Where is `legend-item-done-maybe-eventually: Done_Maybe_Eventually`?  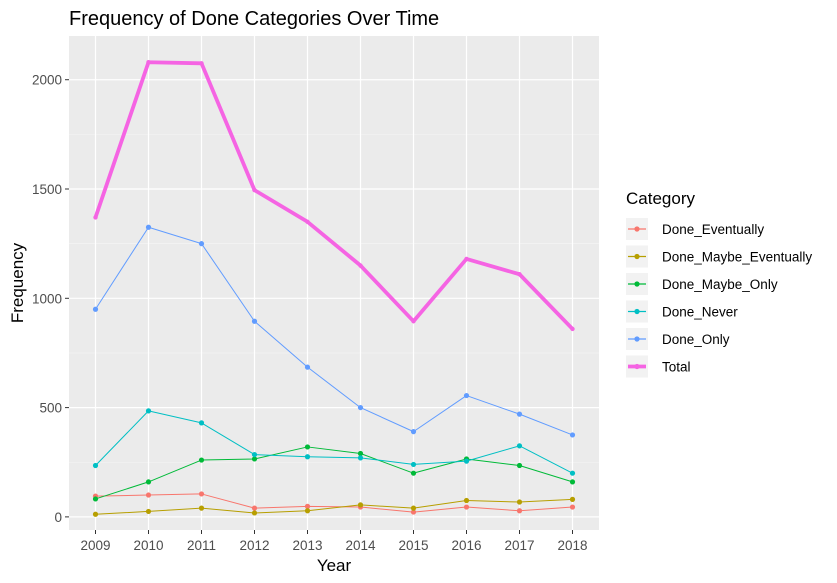 legend-item-done-maybe-eventually: Done_Maybe_Eventually is located at coordinates (719, 256).